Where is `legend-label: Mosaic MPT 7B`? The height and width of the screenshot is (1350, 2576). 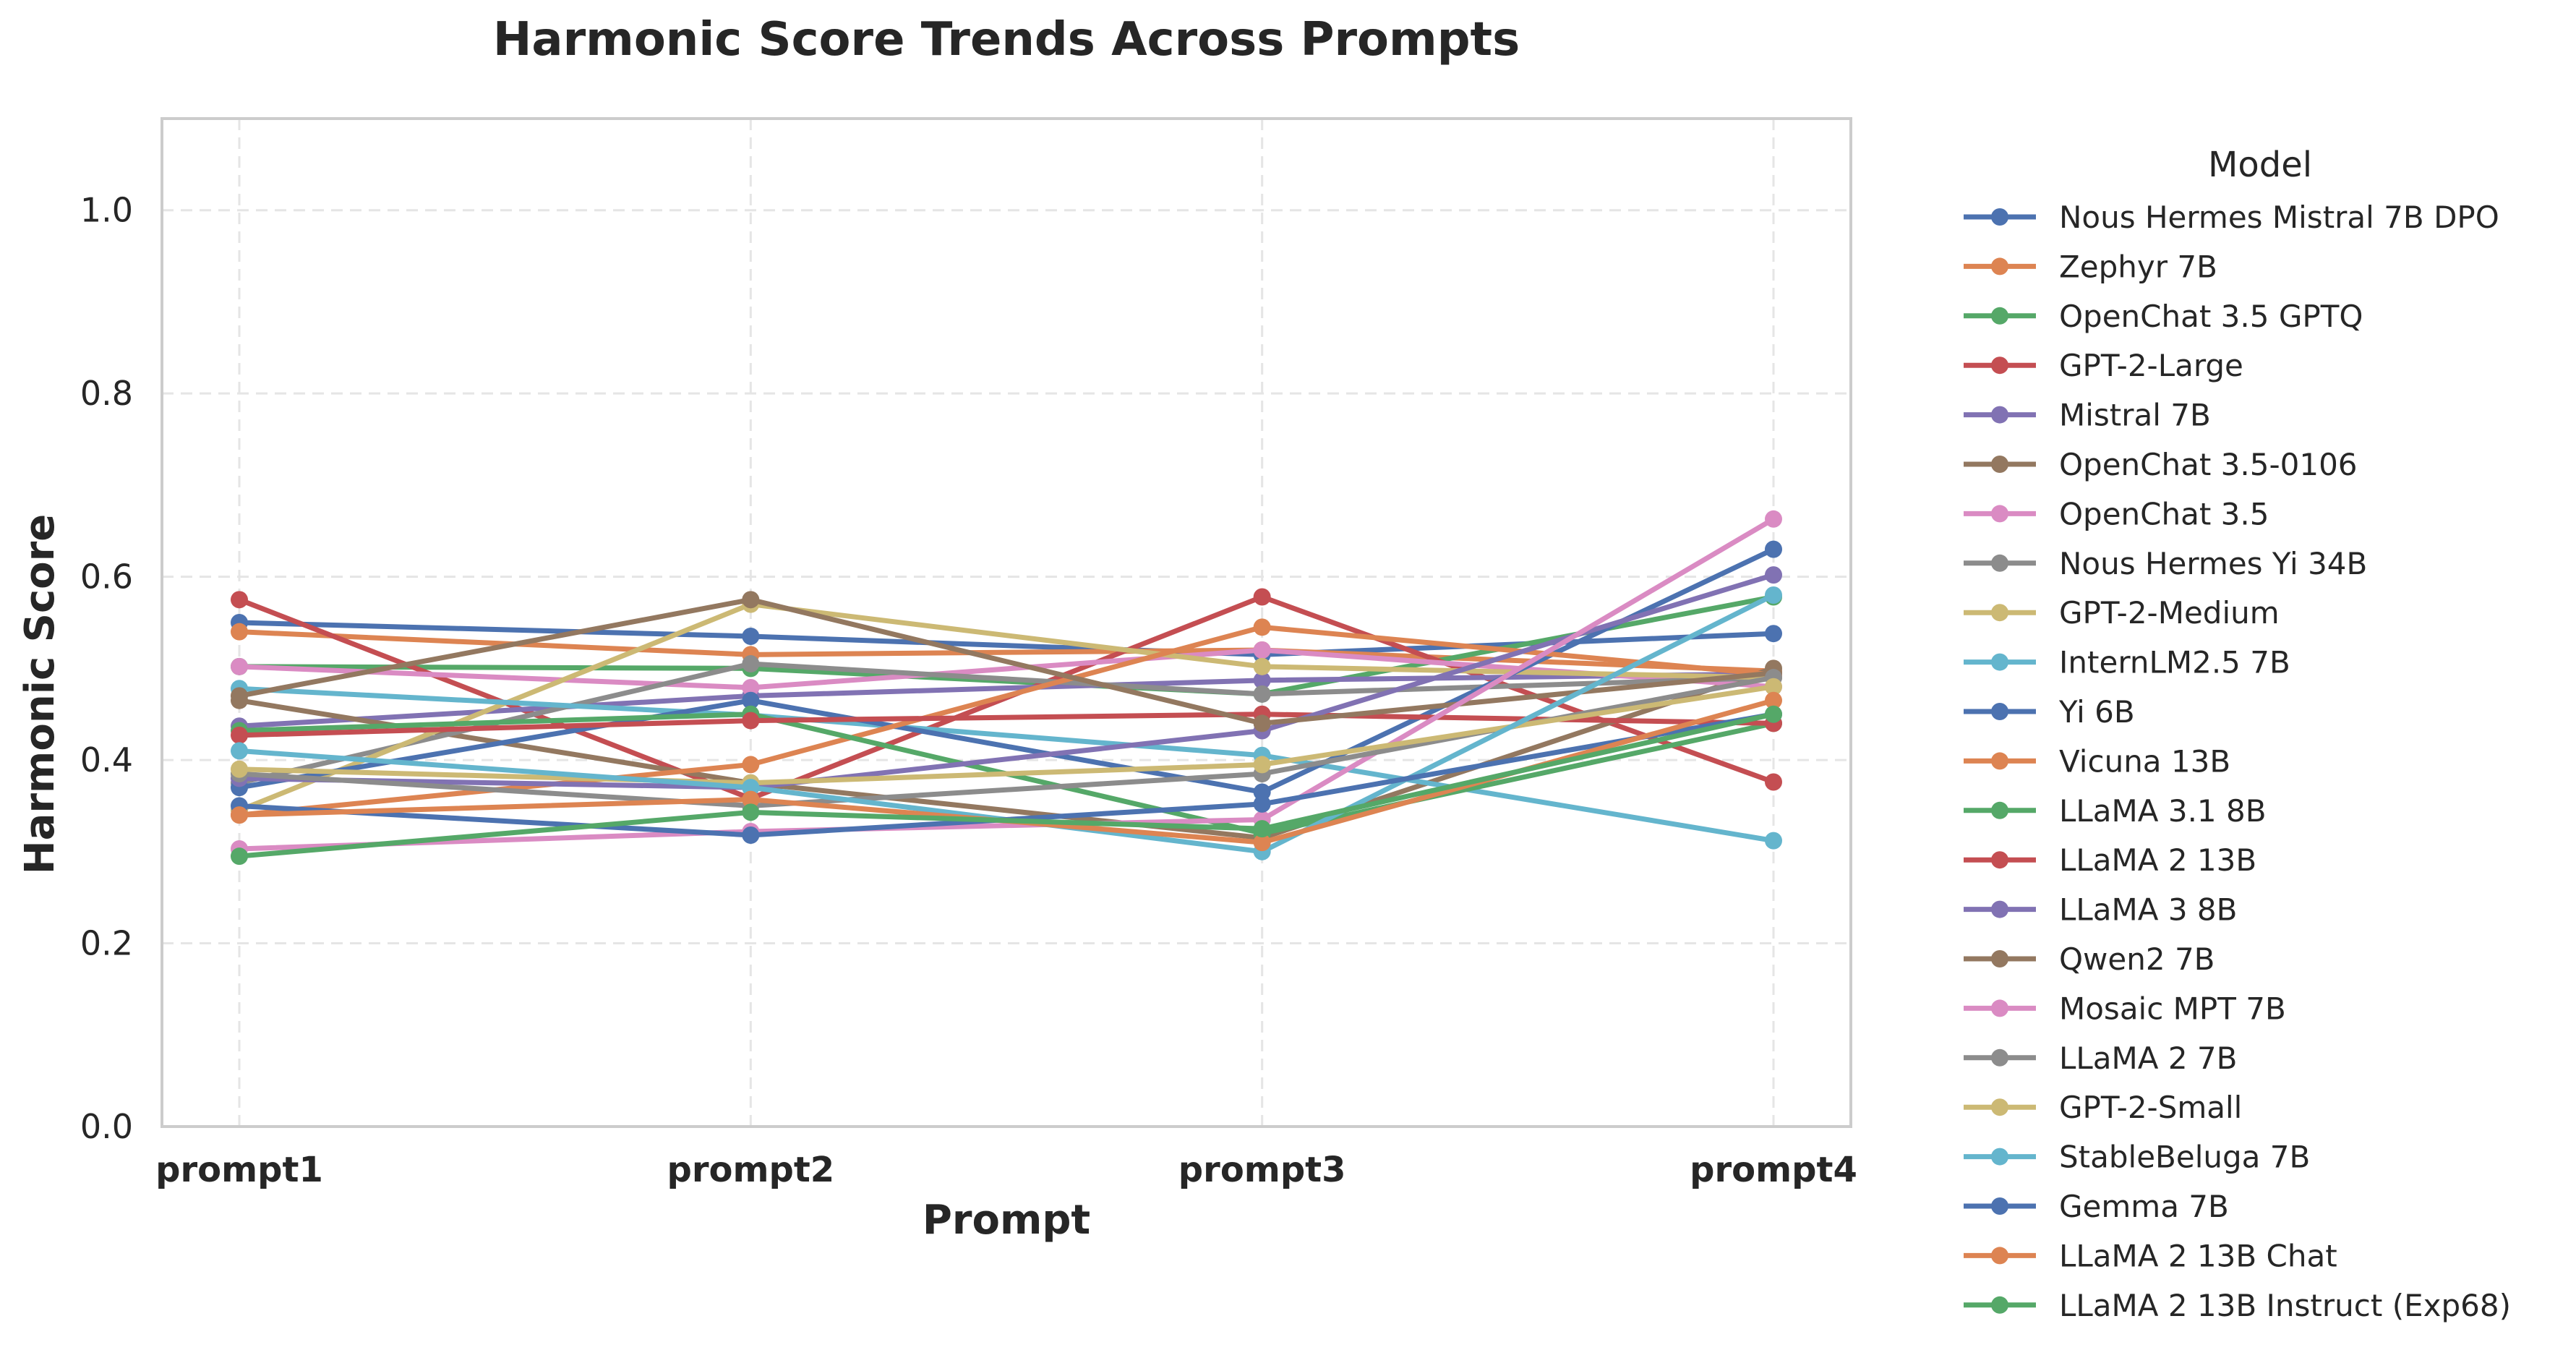 legend-label: Mosaic MPT 7B is located at coordinates (2172, 1008).